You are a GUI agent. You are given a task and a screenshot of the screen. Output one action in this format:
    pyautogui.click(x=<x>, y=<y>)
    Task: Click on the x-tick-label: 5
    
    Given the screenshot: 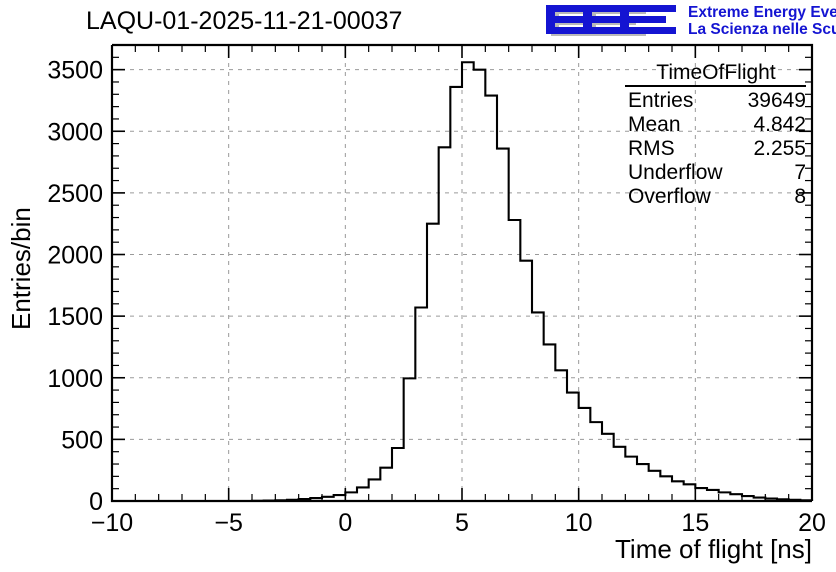 What is the action you would take?
    pyautogui.click(x=462, y=523)
    